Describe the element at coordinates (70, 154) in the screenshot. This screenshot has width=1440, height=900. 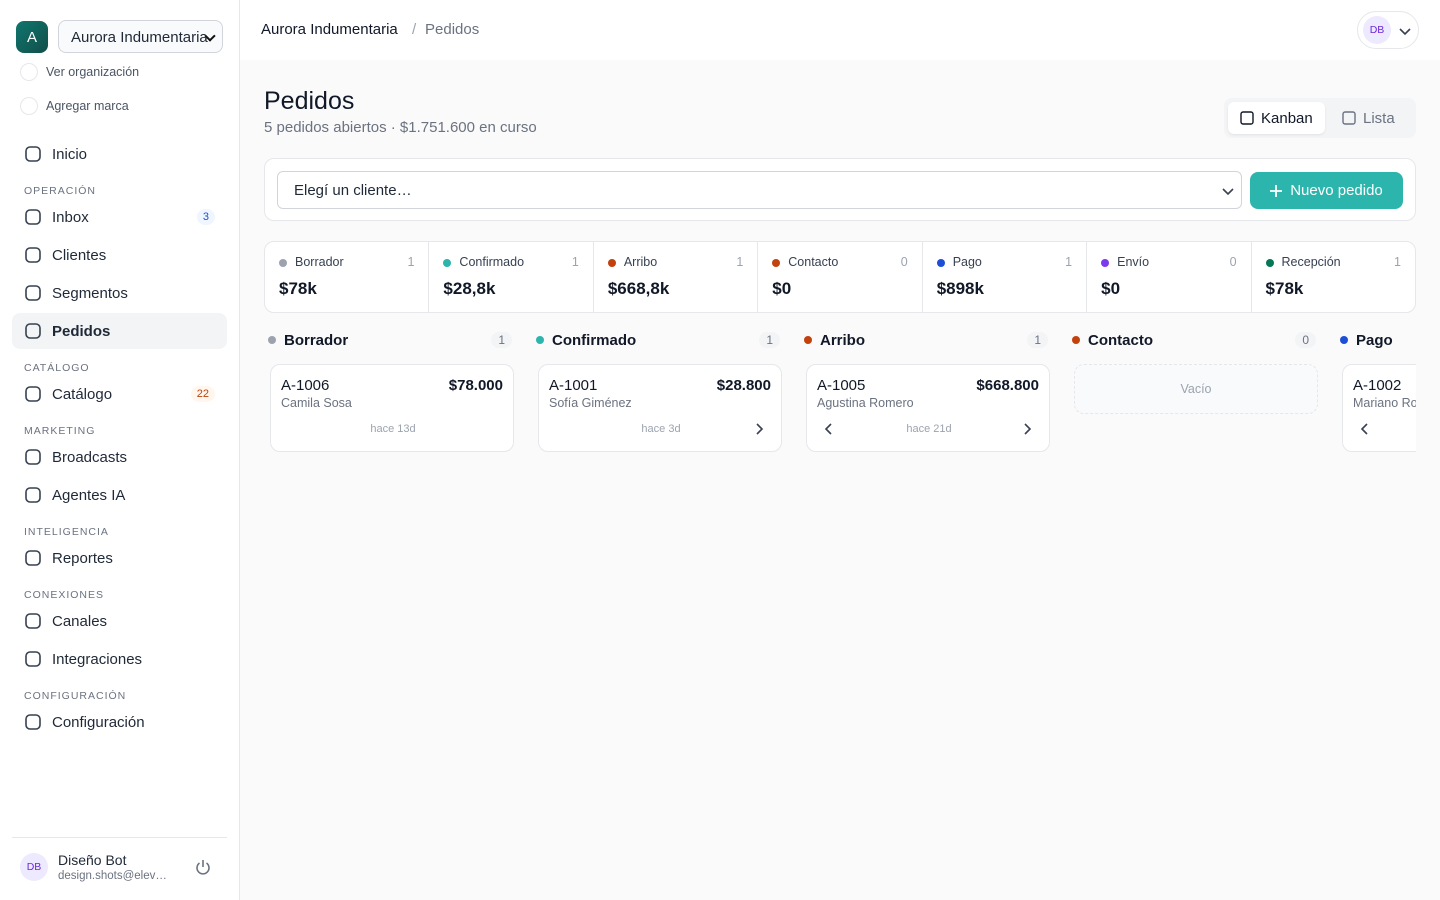
I see `nav-label: Inicio` at that location.